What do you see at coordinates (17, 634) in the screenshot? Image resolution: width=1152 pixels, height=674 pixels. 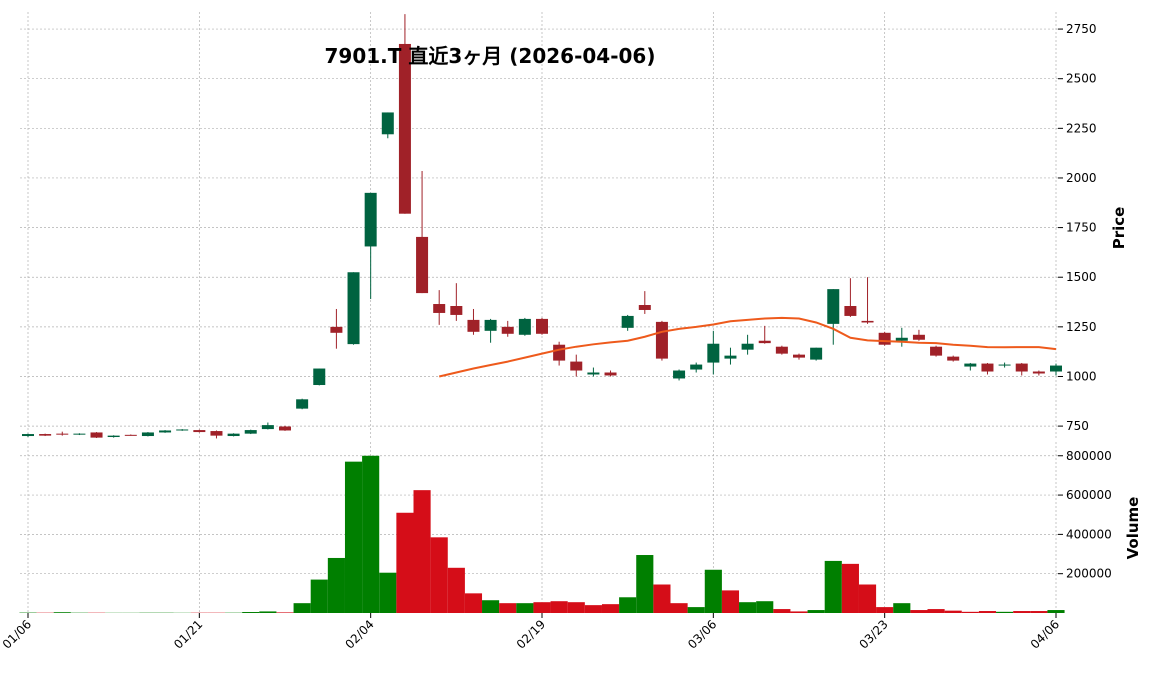 I see `x-tick-label: 01/06` at bounding box center [17, 634].